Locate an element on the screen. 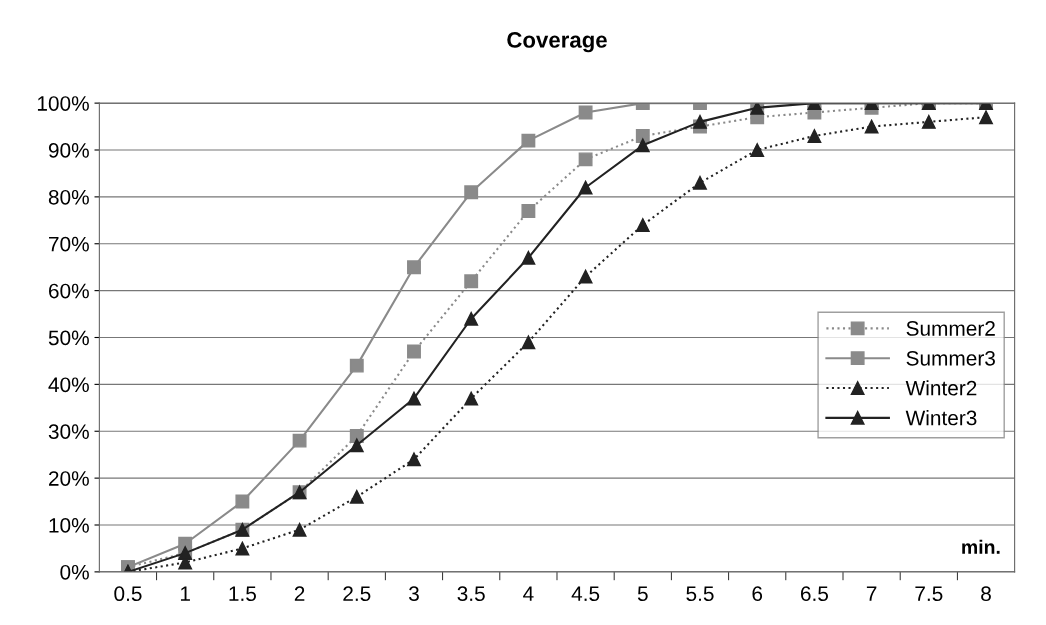  y-tick-label: 0% is located at coordinates (74, 572).